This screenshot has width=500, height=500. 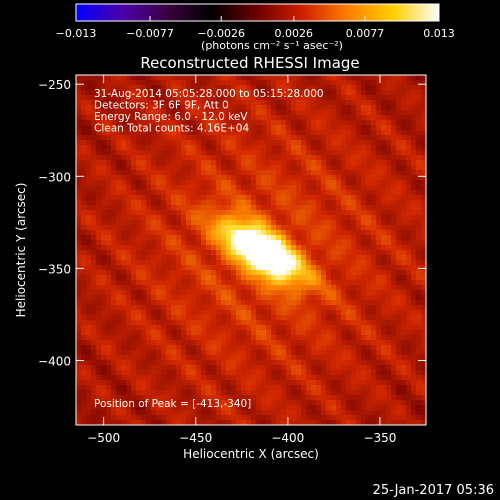 I want to click on annotation-line: Energy Range: 6.0 - 12.0 keV, so click(x=171, y=117).